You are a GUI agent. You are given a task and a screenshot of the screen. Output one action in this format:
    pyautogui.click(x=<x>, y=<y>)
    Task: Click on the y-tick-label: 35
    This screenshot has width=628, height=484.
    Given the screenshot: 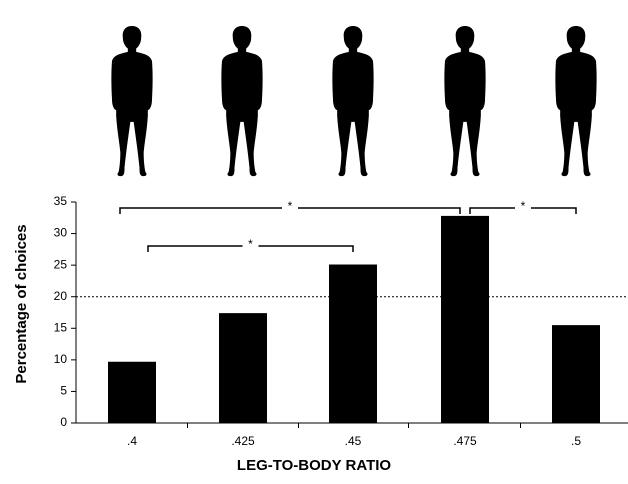 What is the action you would take?
    pyautogui.click(x=61, y=201)
    